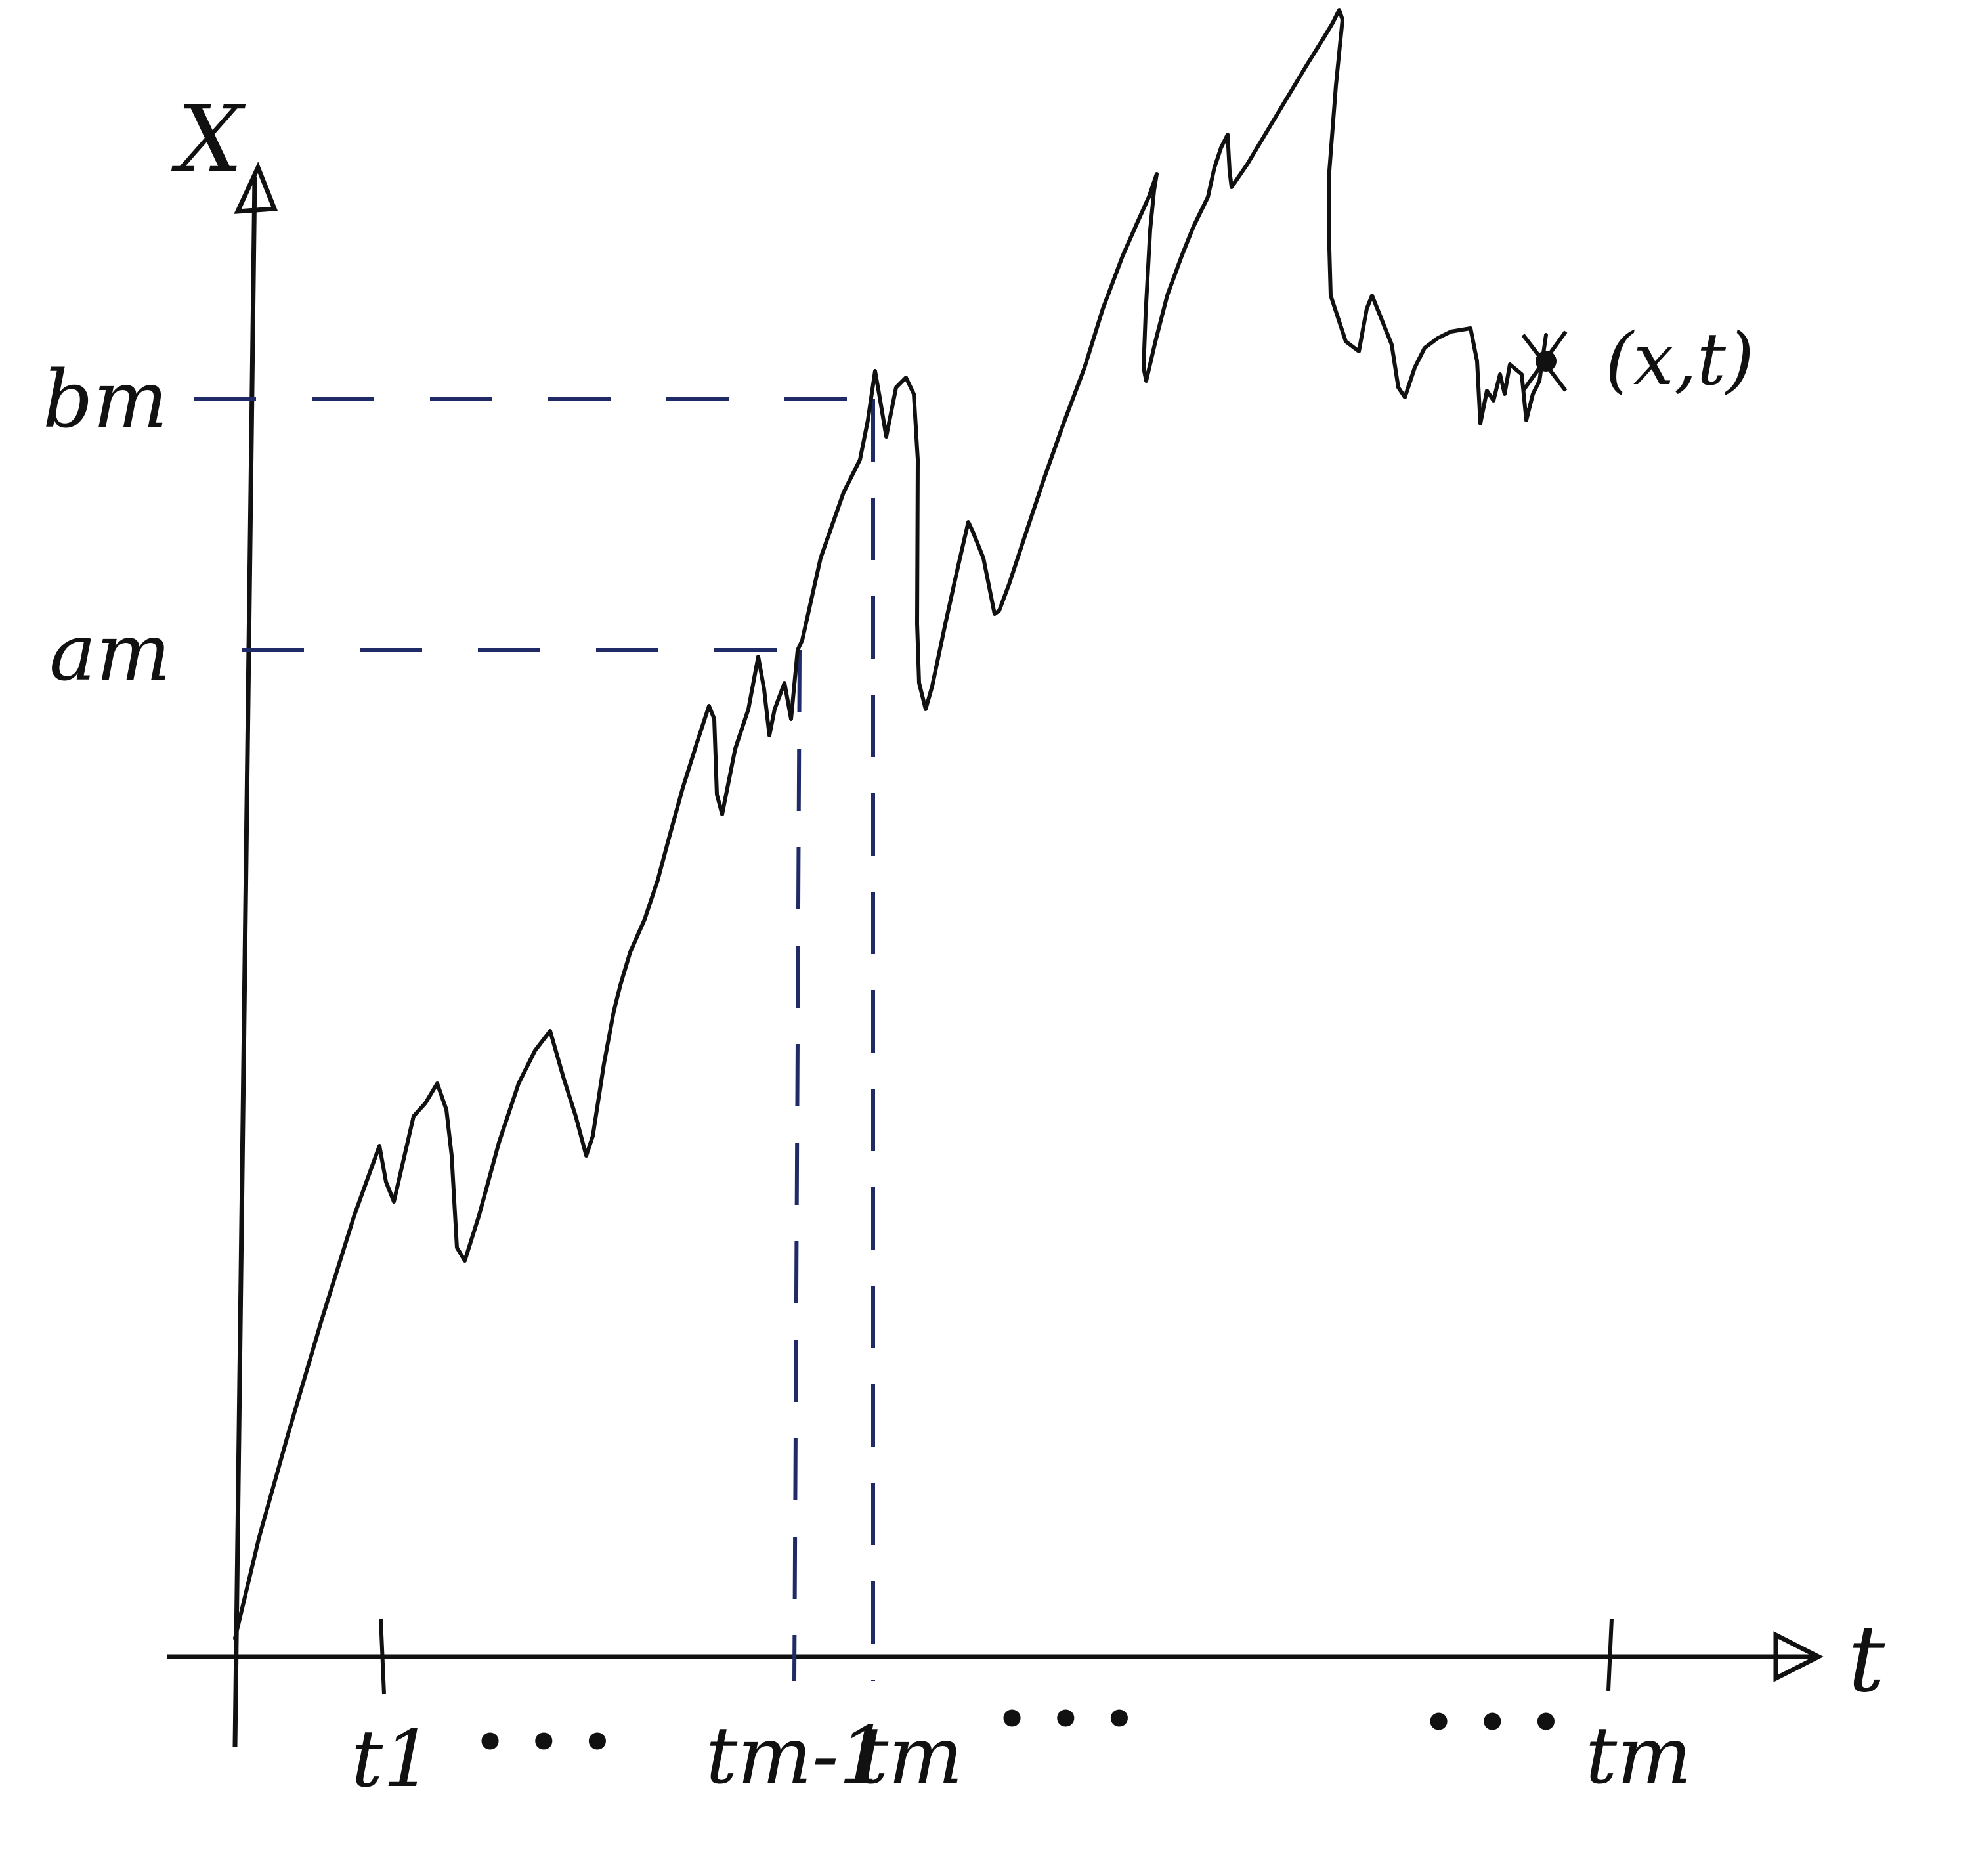 Image resolution: width=1976 pixels, height=1876 pixels. What do you see at coordinates (244, 962) in the screenshot?
I see `y-axis` at bounding box center [244, 962].